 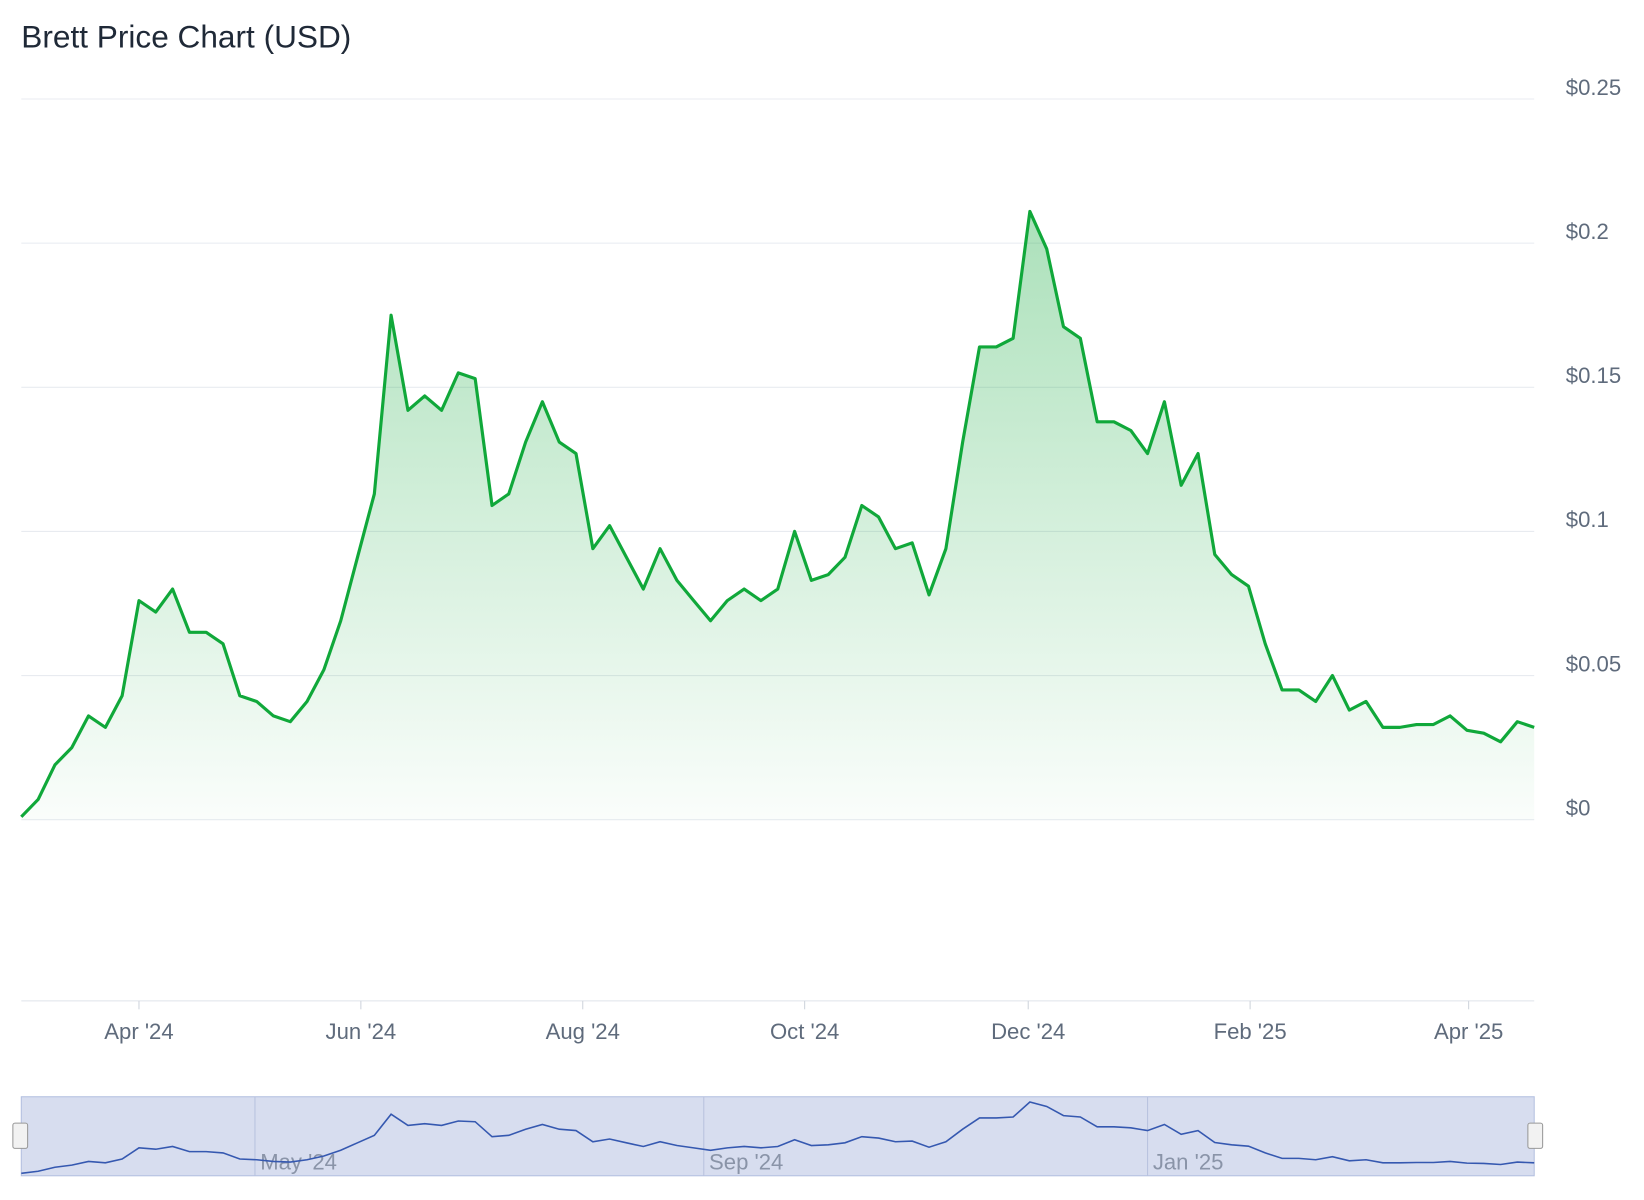 What do you see at coordinates (186, 36) in the screenshot?
I see `chart-title: Brett Price Chart (USD)` at bounding box center [186, 36].